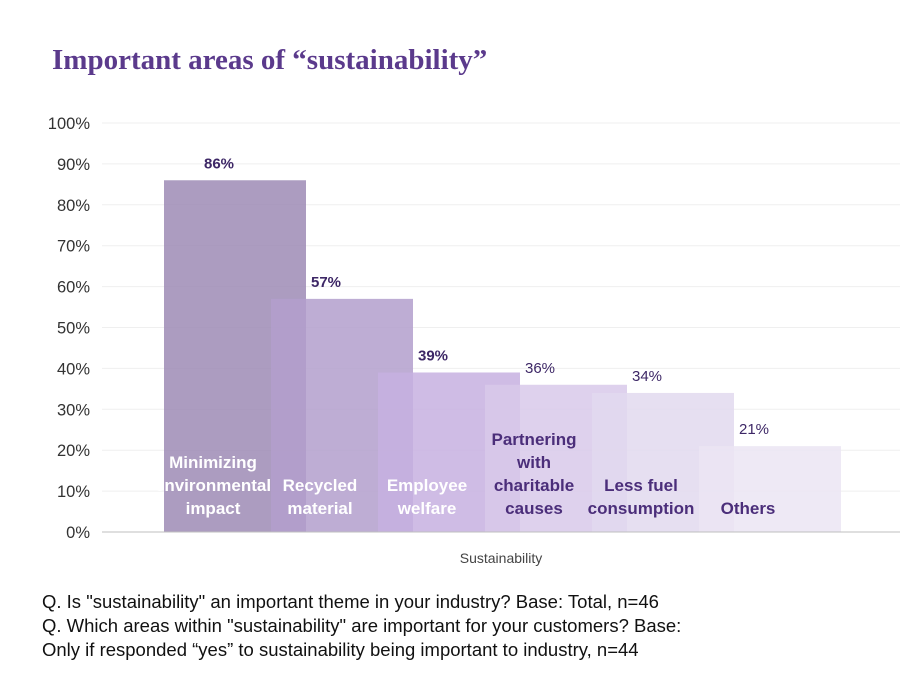  I want to click on category-label: Employee welfare, so click(427, 497).